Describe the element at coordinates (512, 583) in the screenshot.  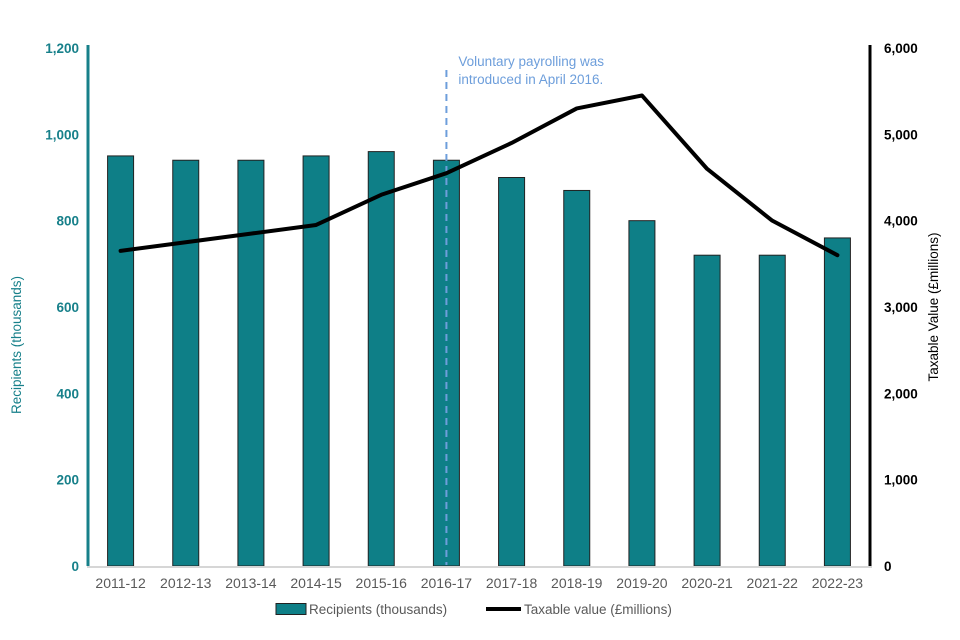
I see `x-label-2017-18: 2017-18` at that location.